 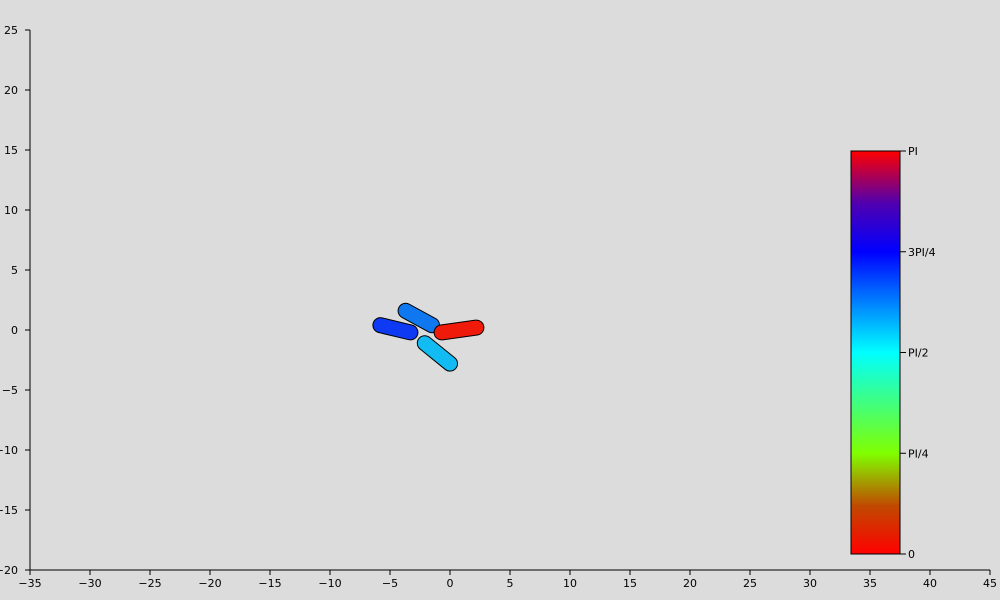 I want to click on colorbar: 0 PI/4 PI/2 3PI/4 PI, so click(x=893, y=353).